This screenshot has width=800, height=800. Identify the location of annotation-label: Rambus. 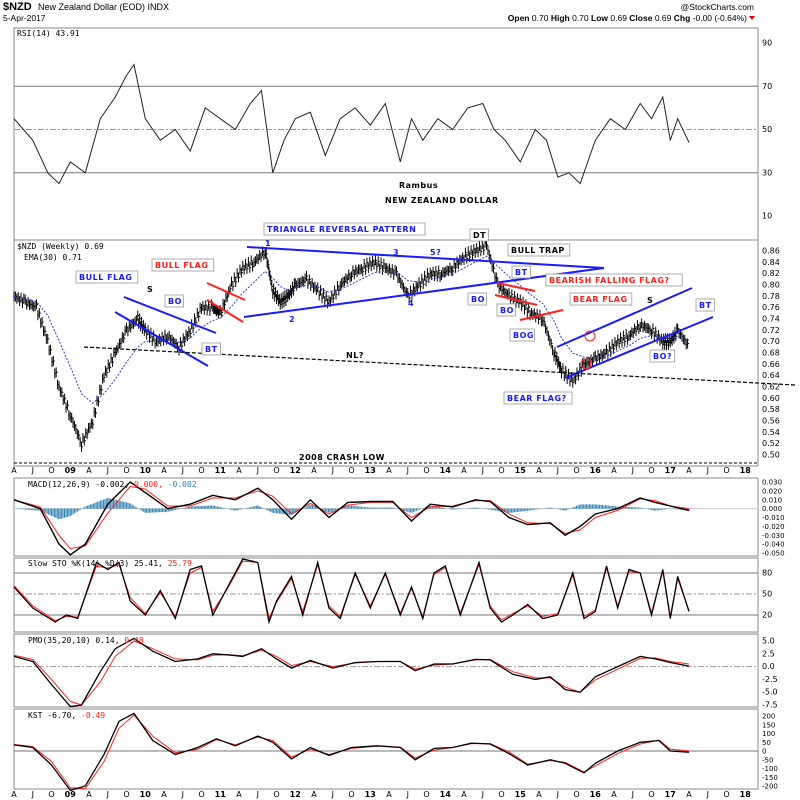
(418, 185).